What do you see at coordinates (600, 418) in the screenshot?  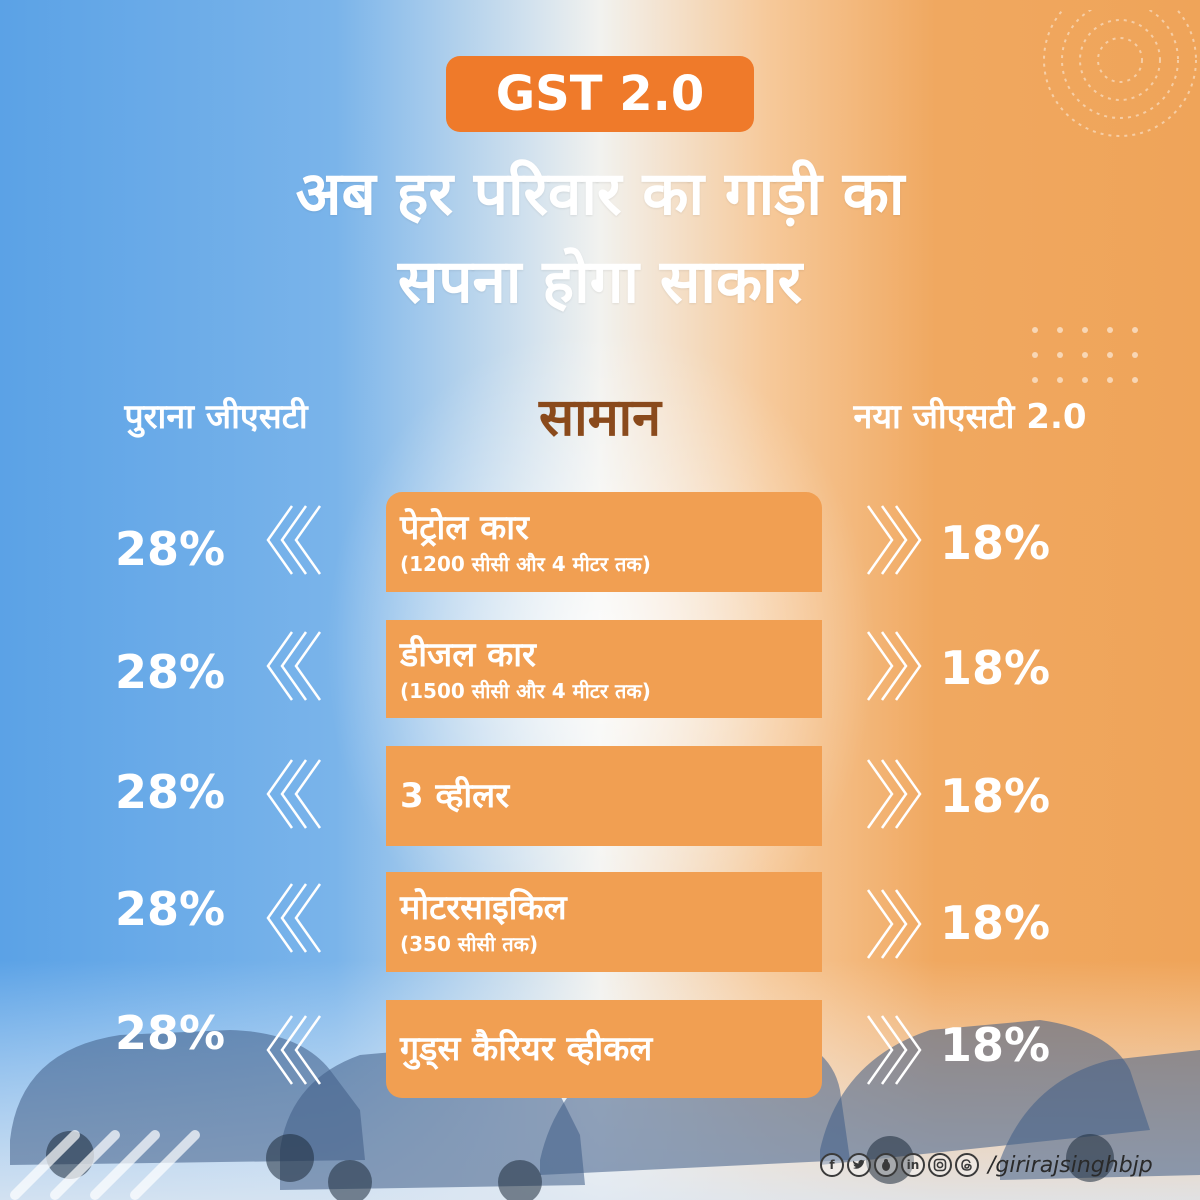 I see `item-heading: सामान` at bounding box center [600, 418].